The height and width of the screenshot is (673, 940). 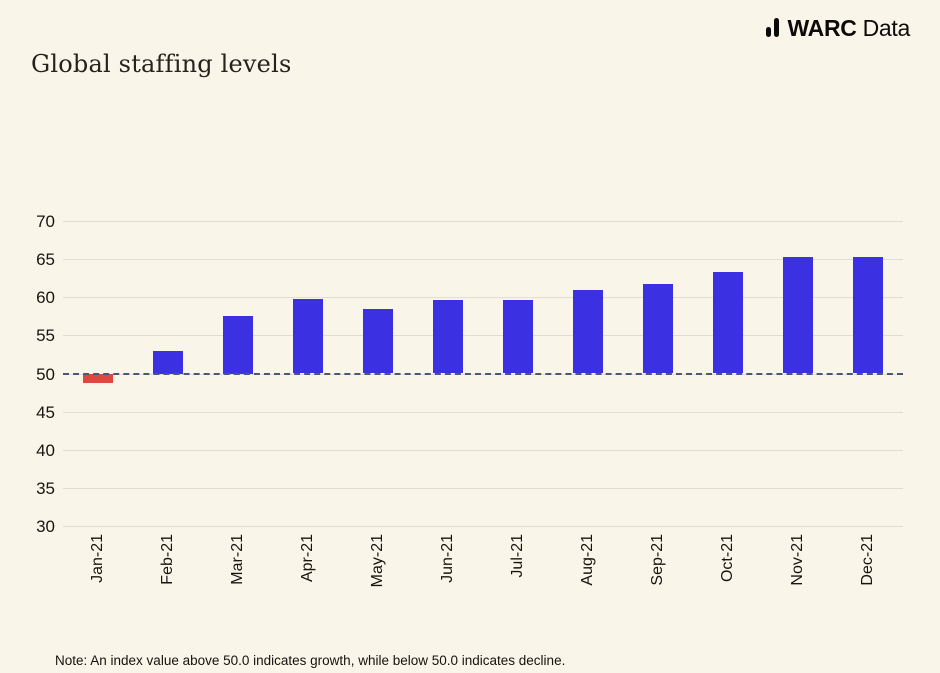 I want to click on x-label-May-21: May-21, so click(x=377, y=561).